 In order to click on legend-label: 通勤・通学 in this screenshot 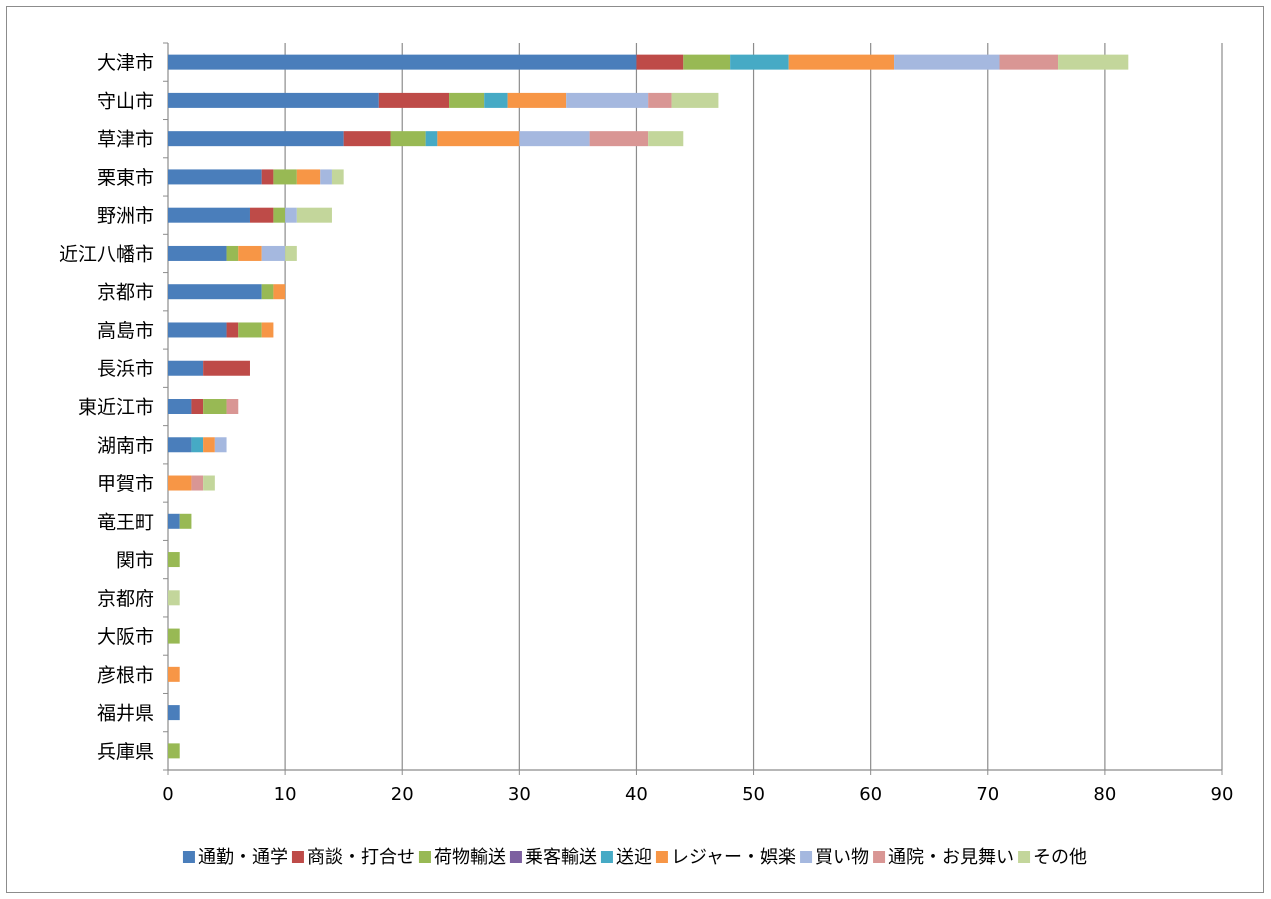, I will do `click(243, 857)`.